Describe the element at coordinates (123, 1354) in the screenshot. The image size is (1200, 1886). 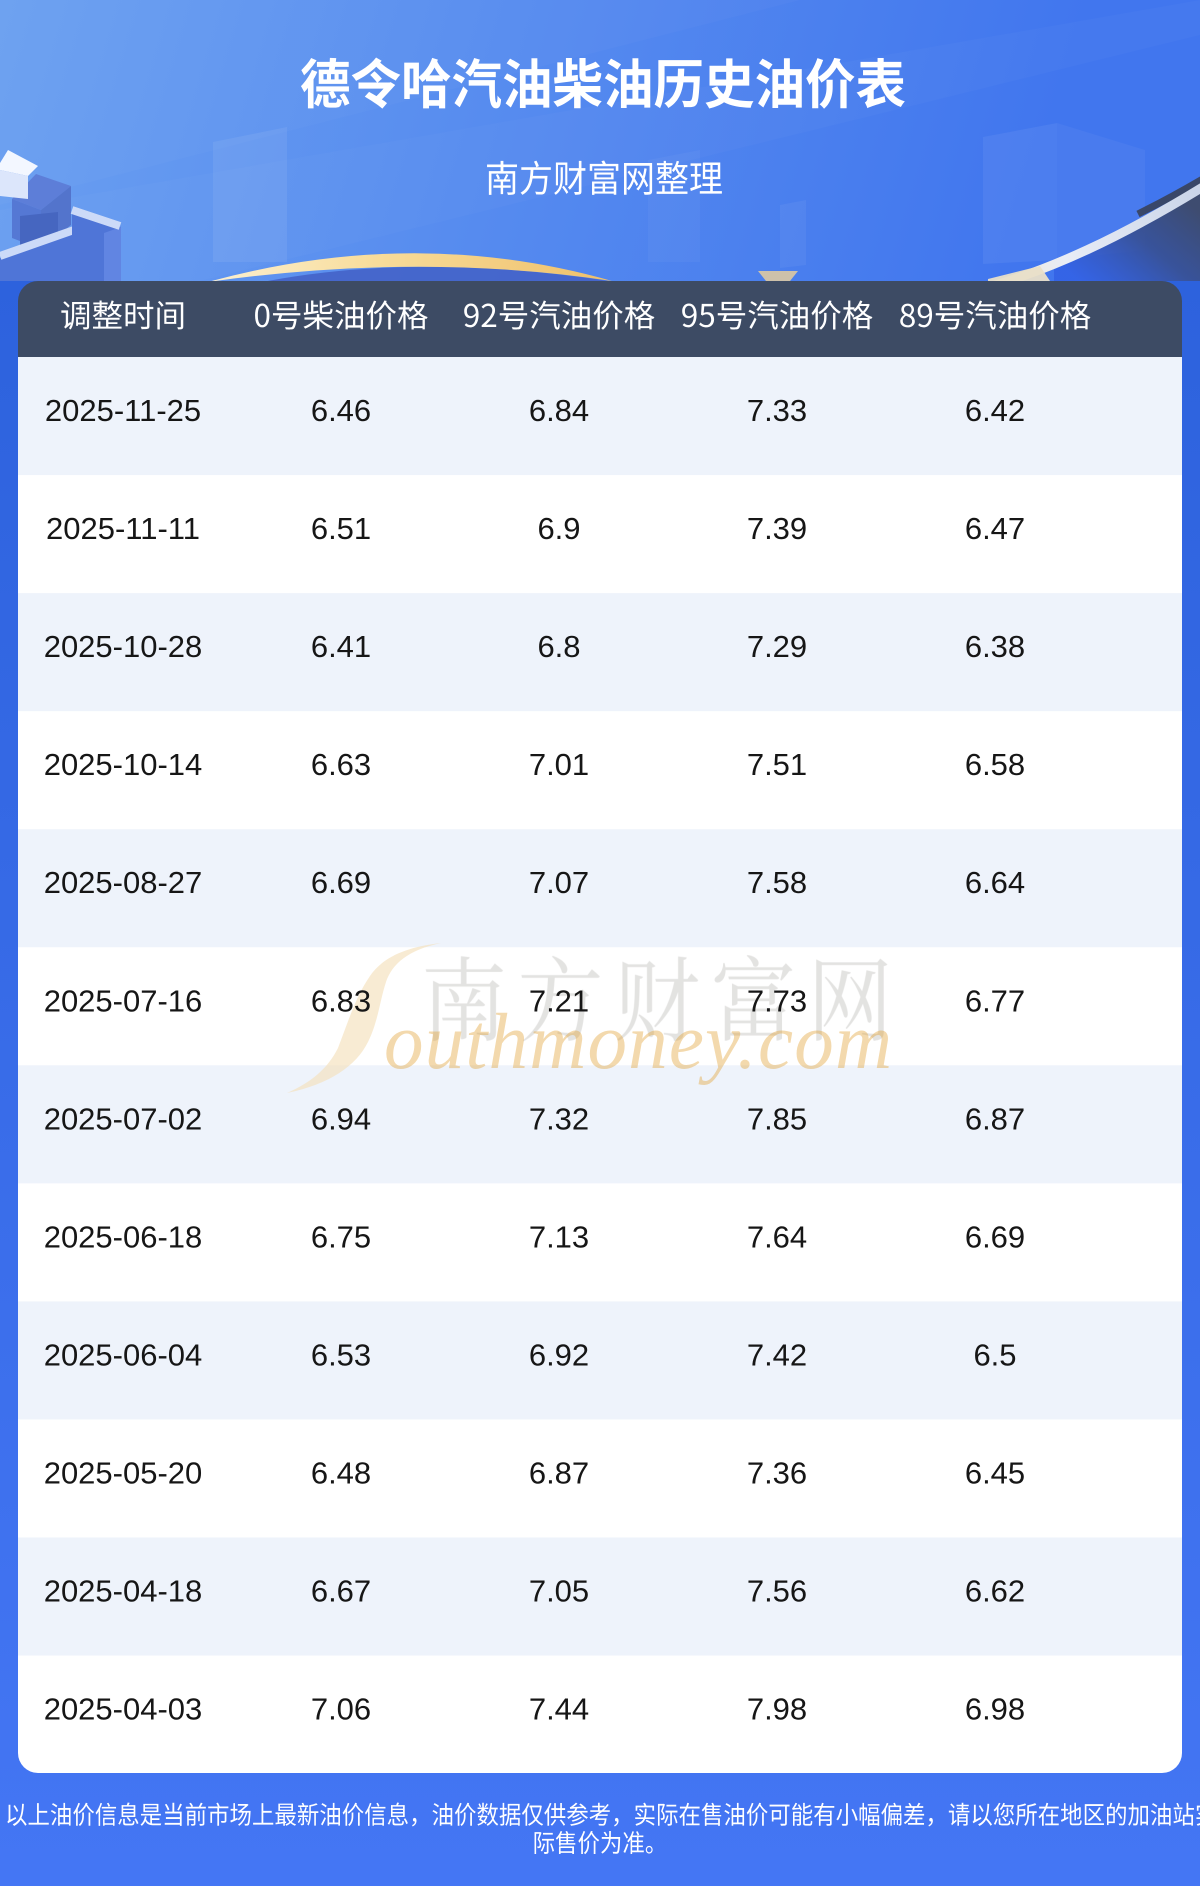
I see `svg-text: 2025-06-04` at that location.